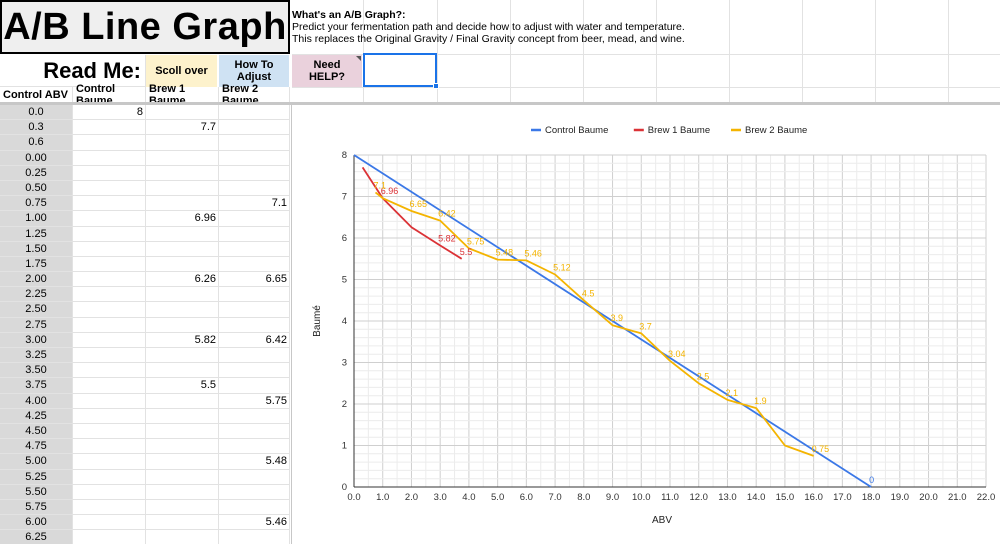  What do you see at coordinates (254, 71) in the screenshot?
I see `how-to-adjust-button: How To Adjust` at bounding box center [254, 71].